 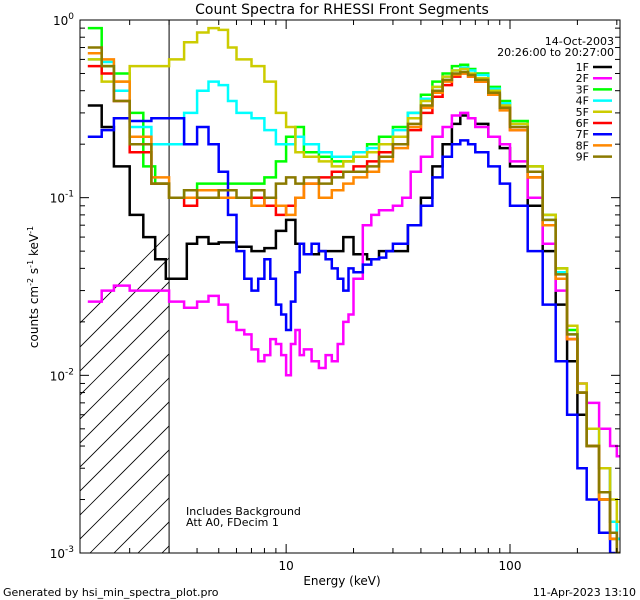 What do you see at coordinates (63, 20) in the screenshot?
I see `y-tick-label: 10⁰` at bounding box center [63, 20].